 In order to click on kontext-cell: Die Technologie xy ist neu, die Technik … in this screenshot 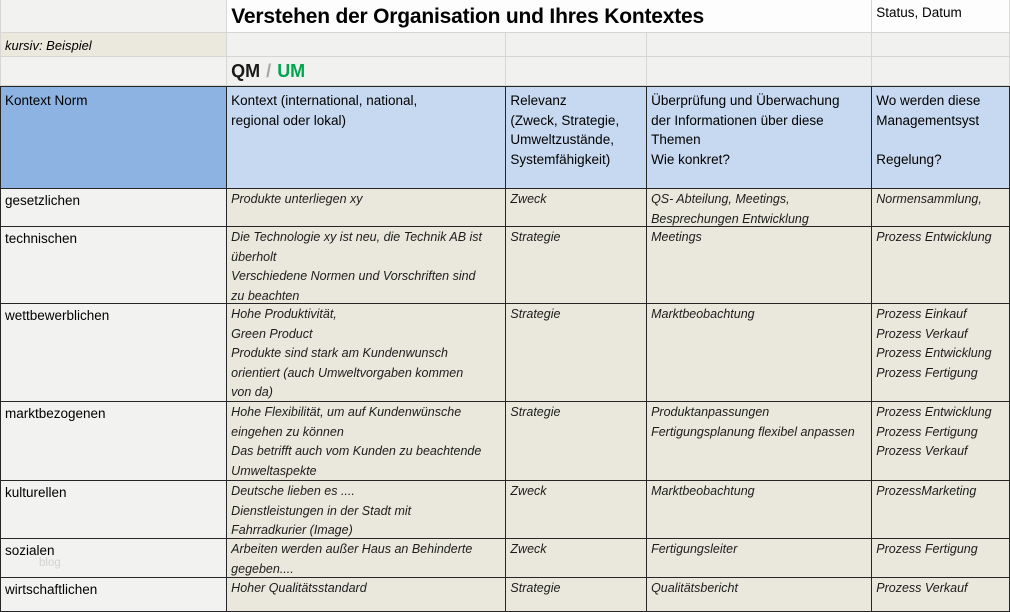, I will do `click(367, 265)`.